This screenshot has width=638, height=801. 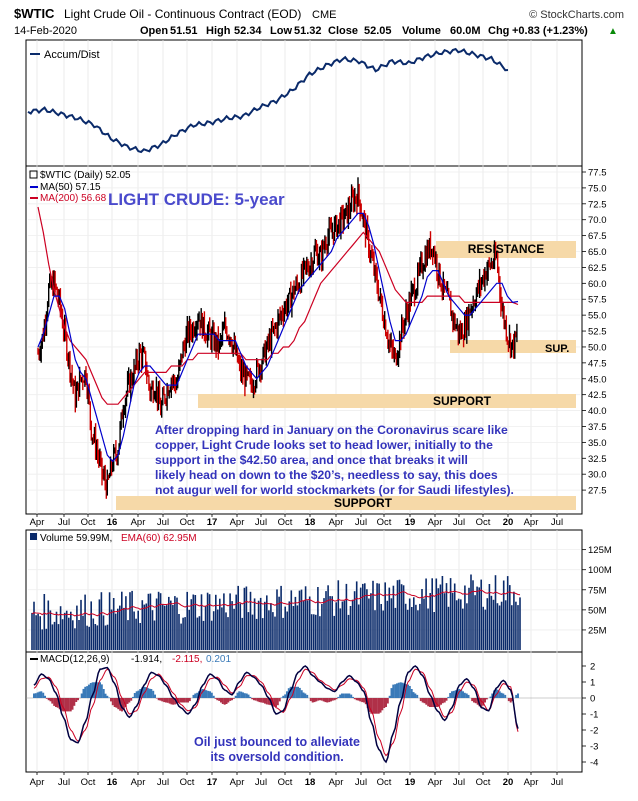 What do you see at coordinates (465, 31) in the screenshot?
I see `volume-value: 60.0M` at bounding box center [465, 31].